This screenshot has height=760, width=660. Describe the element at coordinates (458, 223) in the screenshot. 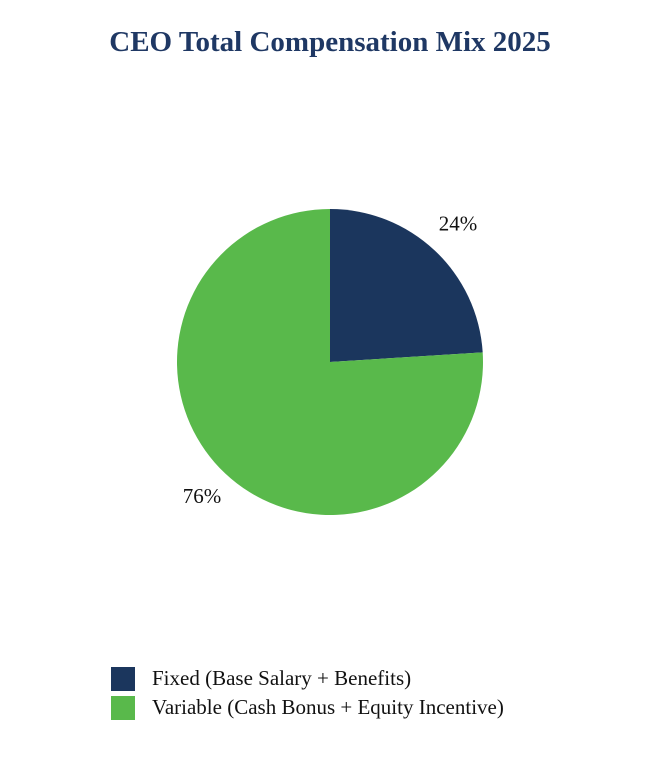

I see `pie-slice-label-0: 24%` at that location.